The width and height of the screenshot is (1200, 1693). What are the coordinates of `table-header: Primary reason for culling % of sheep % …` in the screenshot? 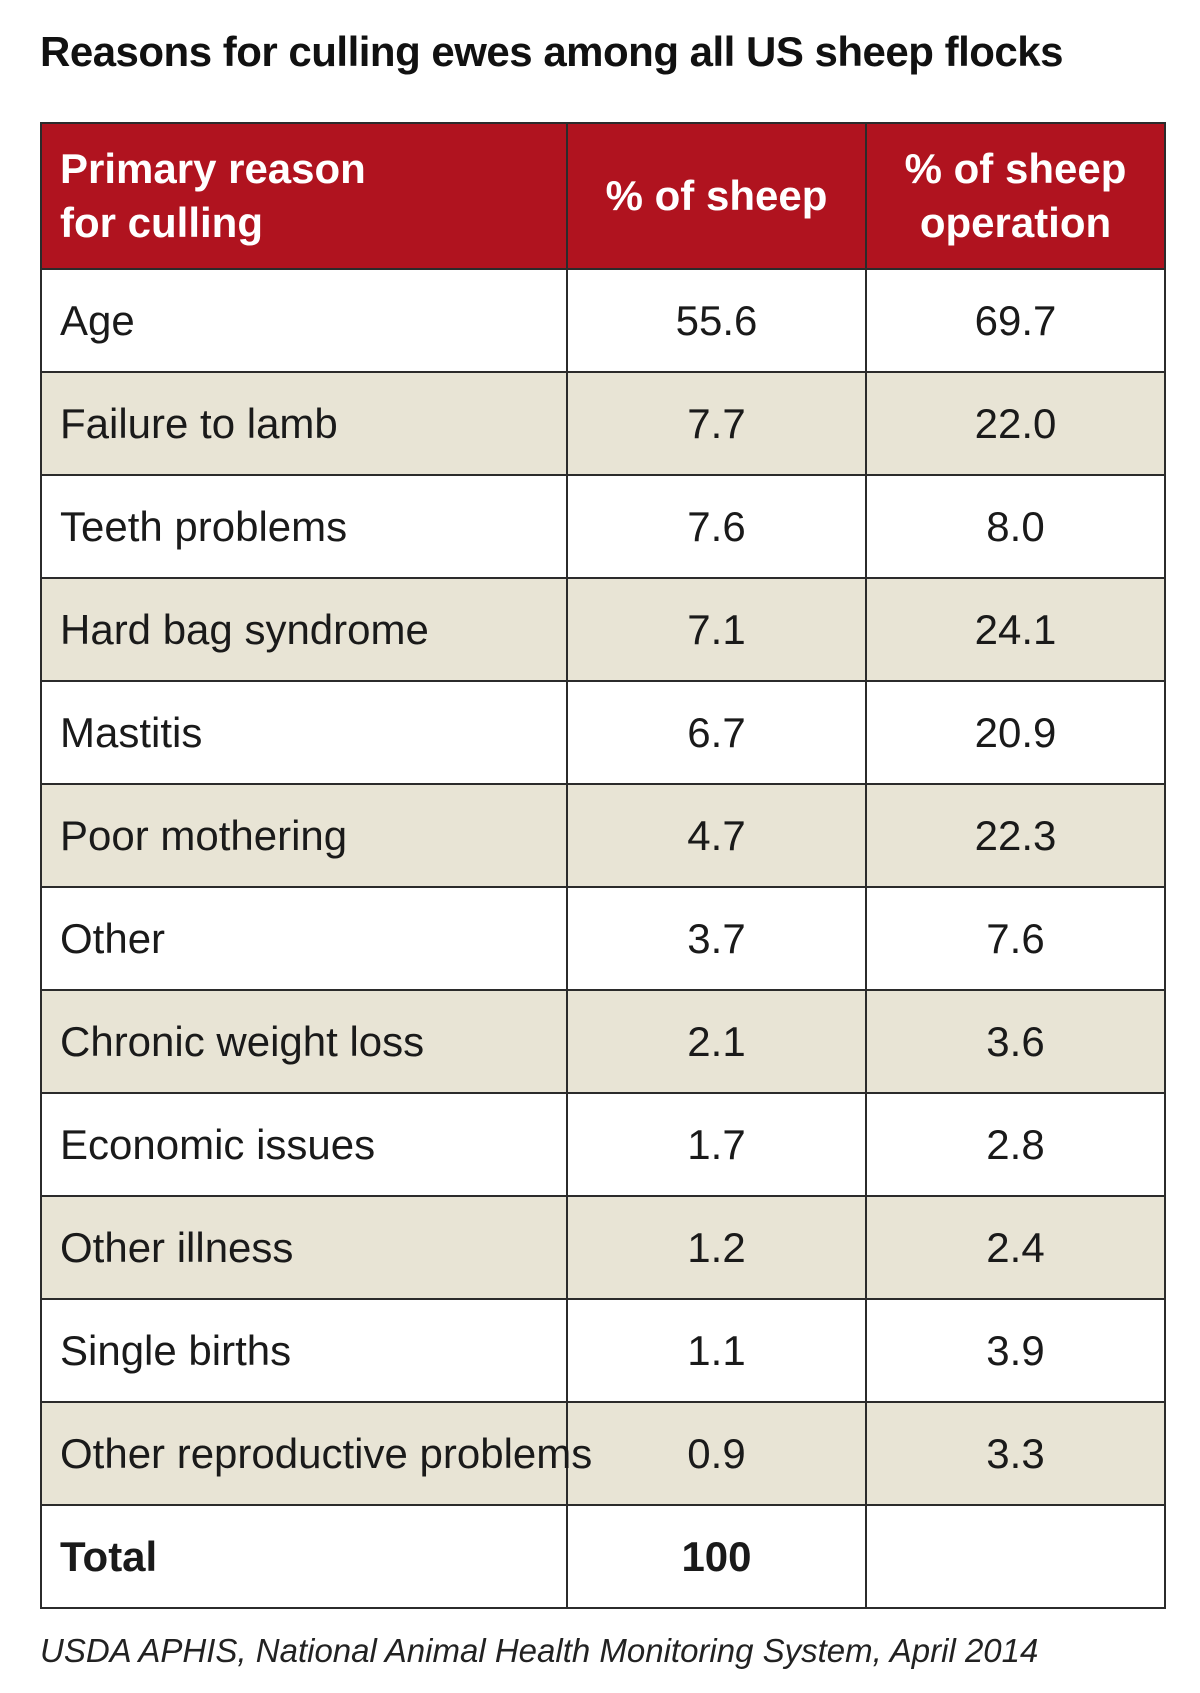 It's located at (603, 196).